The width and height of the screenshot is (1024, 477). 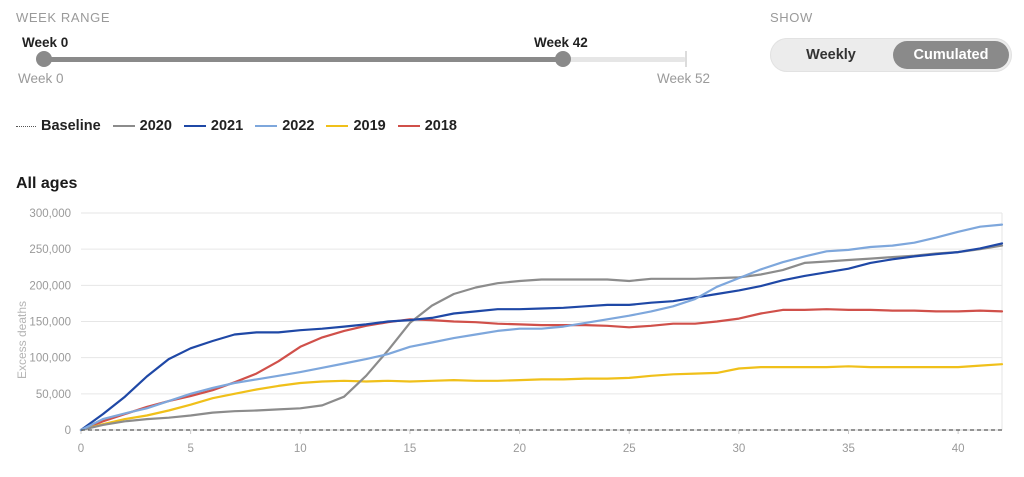 I want to click on legend-item-2020: 2020, so click(x=142, y=126).